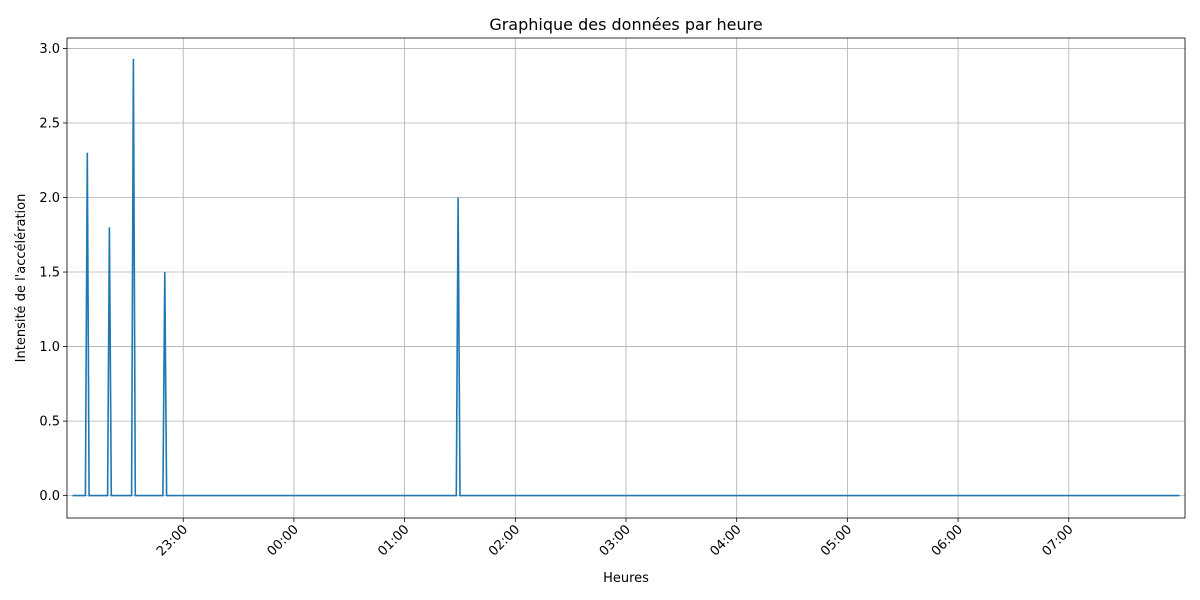 Image resolution: width=1200 pixels, height=600 pixels. Describe the element at coordinates (625, 24) in the screenshot. I see `chart-title: Graphique des données par heure` at that location.